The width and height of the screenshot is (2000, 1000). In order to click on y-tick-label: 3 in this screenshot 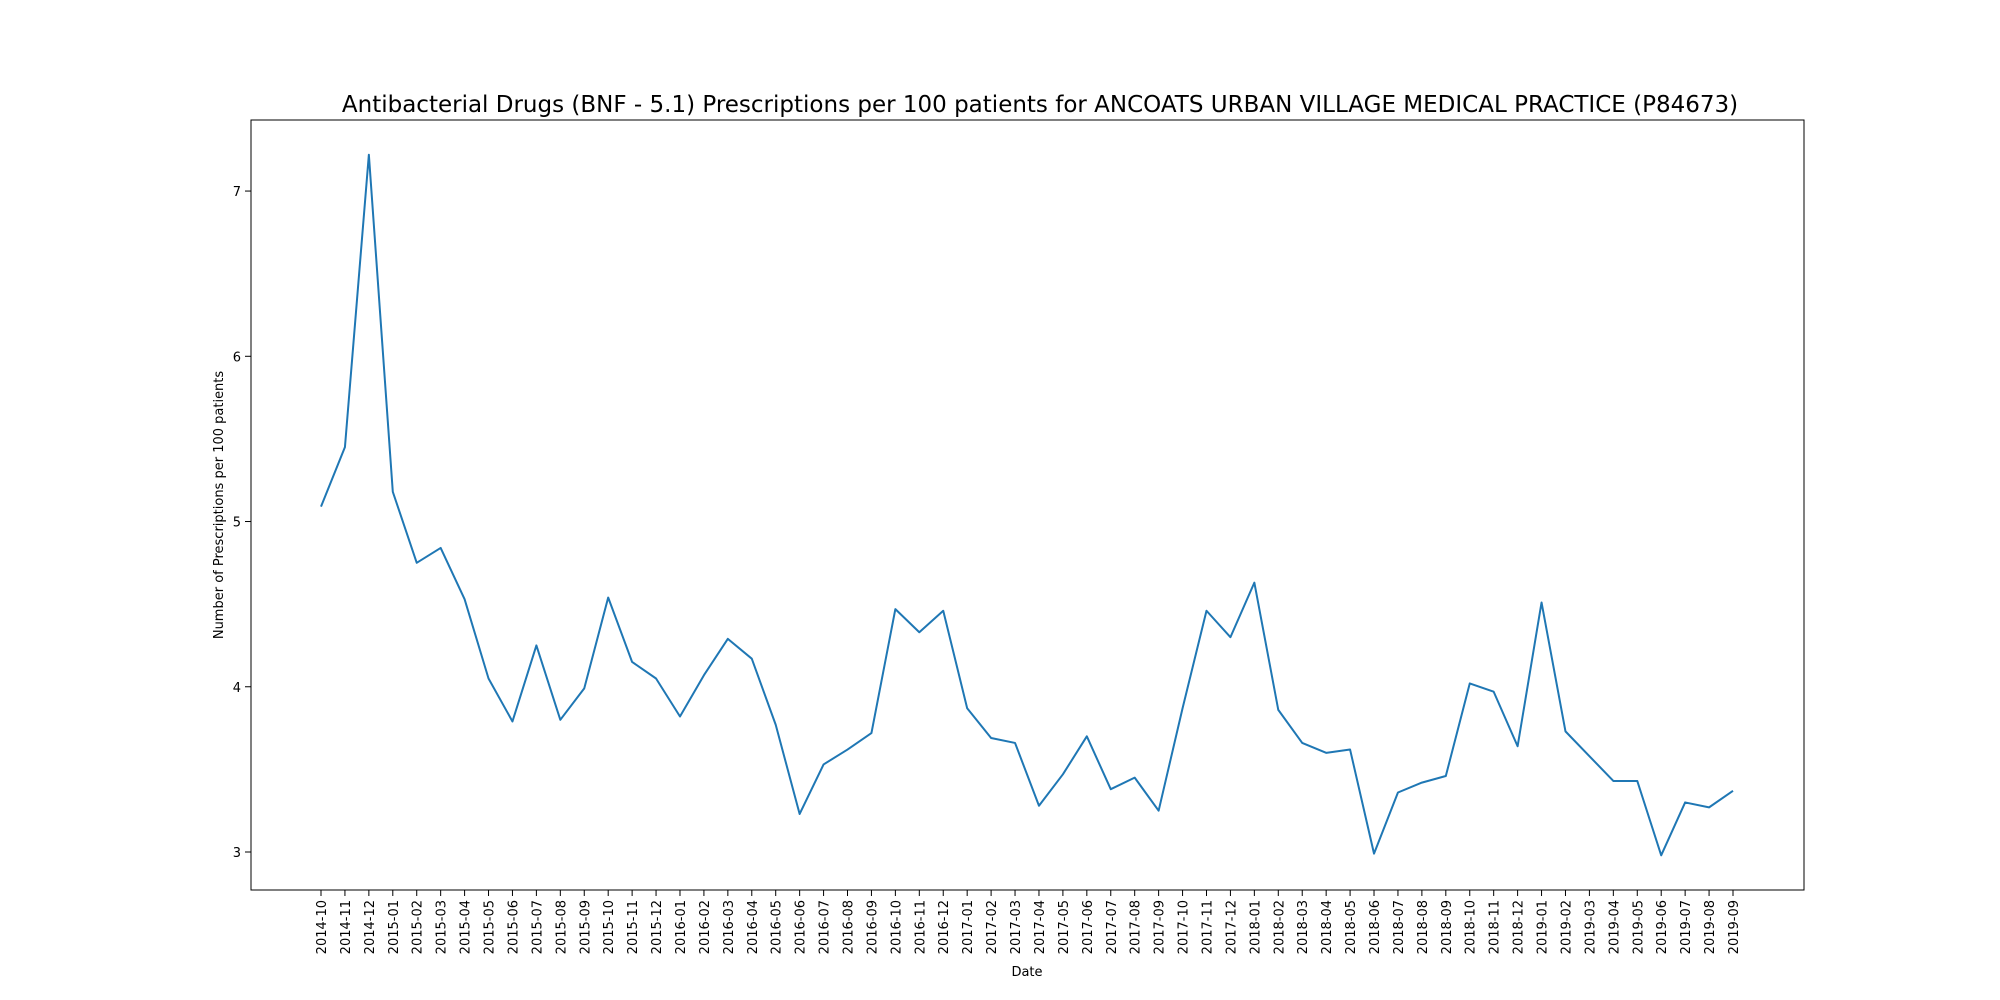, I will do `click(237, 853)`.